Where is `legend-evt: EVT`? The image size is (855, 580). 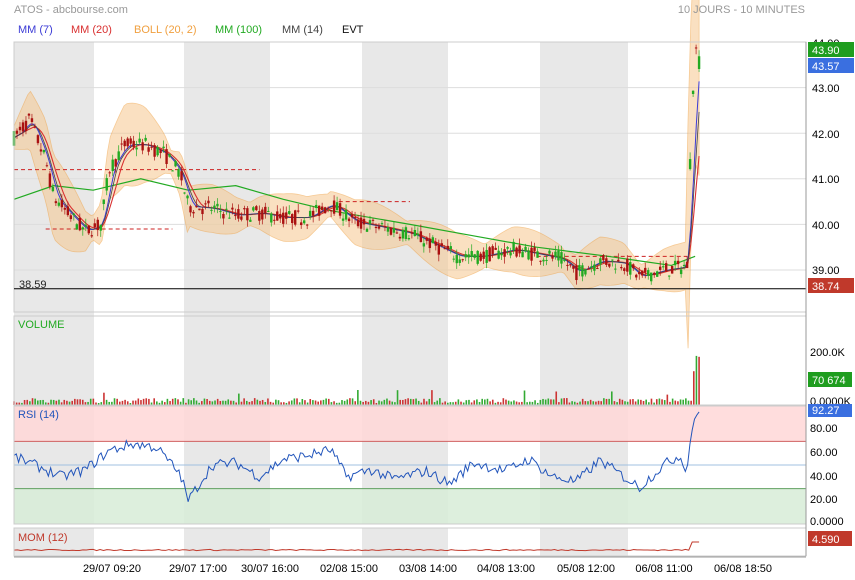
legend-evt: EVT is located at coordinates (353, 30).